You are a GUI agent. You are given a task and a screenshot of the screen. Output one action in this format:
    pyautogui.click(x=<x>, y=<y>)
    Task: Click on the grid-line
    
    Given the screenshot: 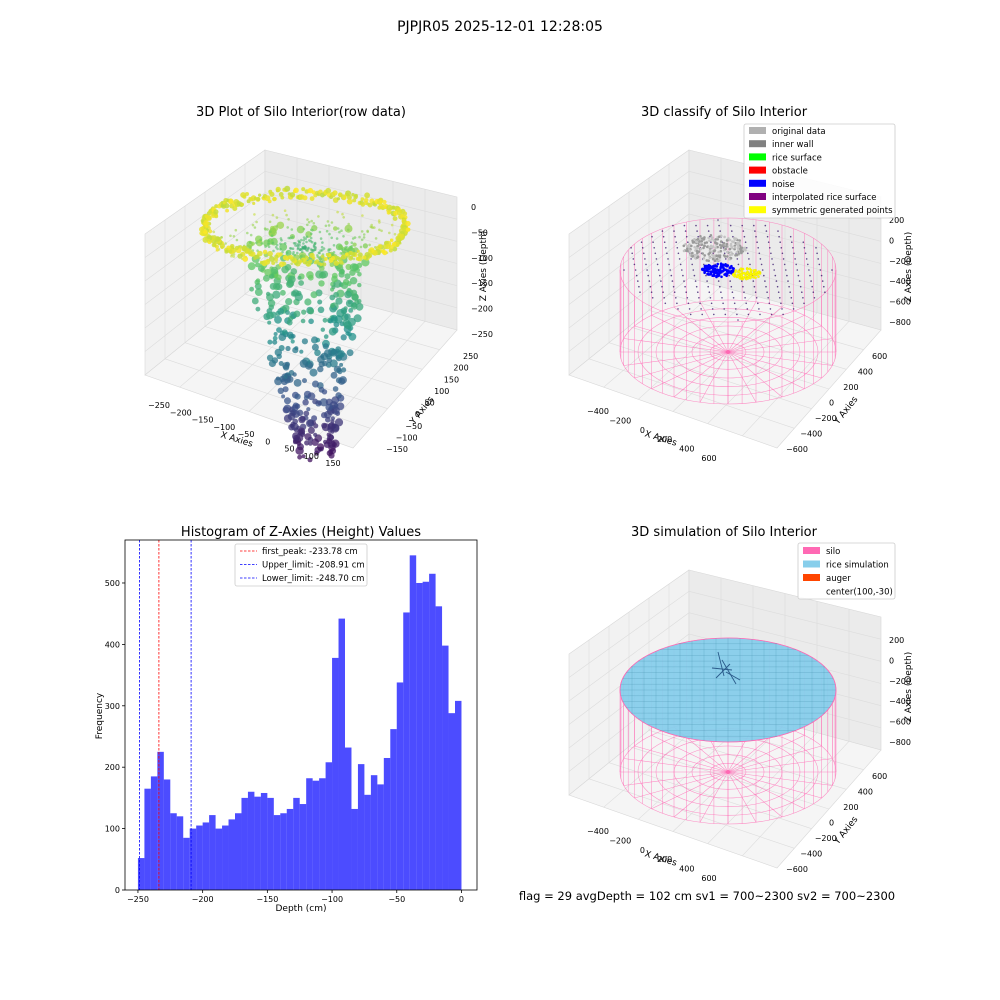 What is the action you would take?
    pyautogui.click(x=301, y=281)
    